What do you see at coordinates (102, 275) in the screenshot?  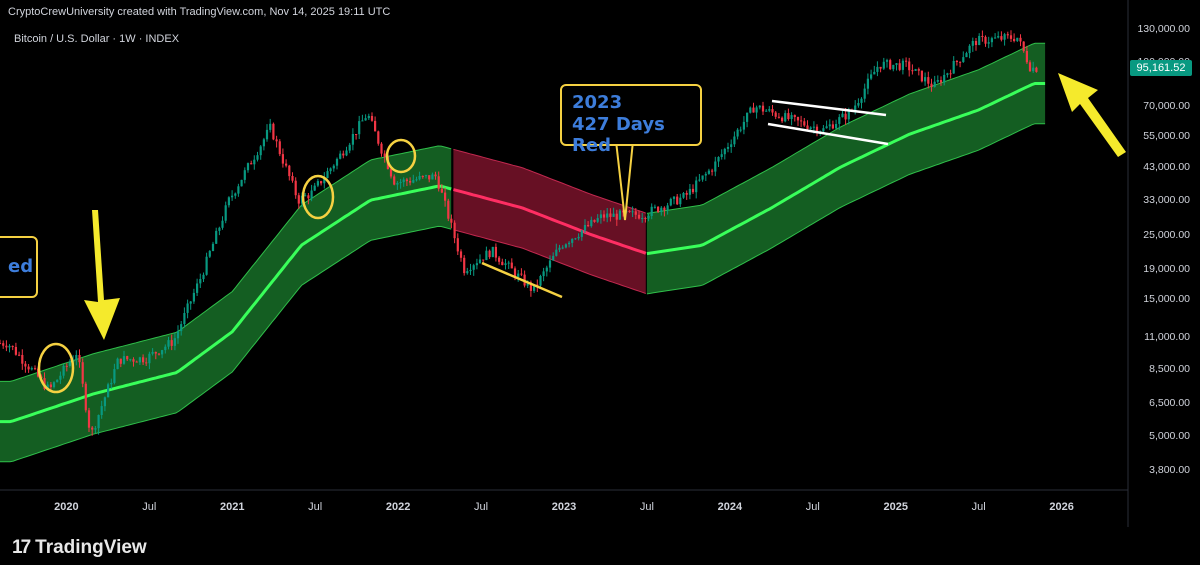 I see `arrow-down-icon` at bounding box center [102, 275].